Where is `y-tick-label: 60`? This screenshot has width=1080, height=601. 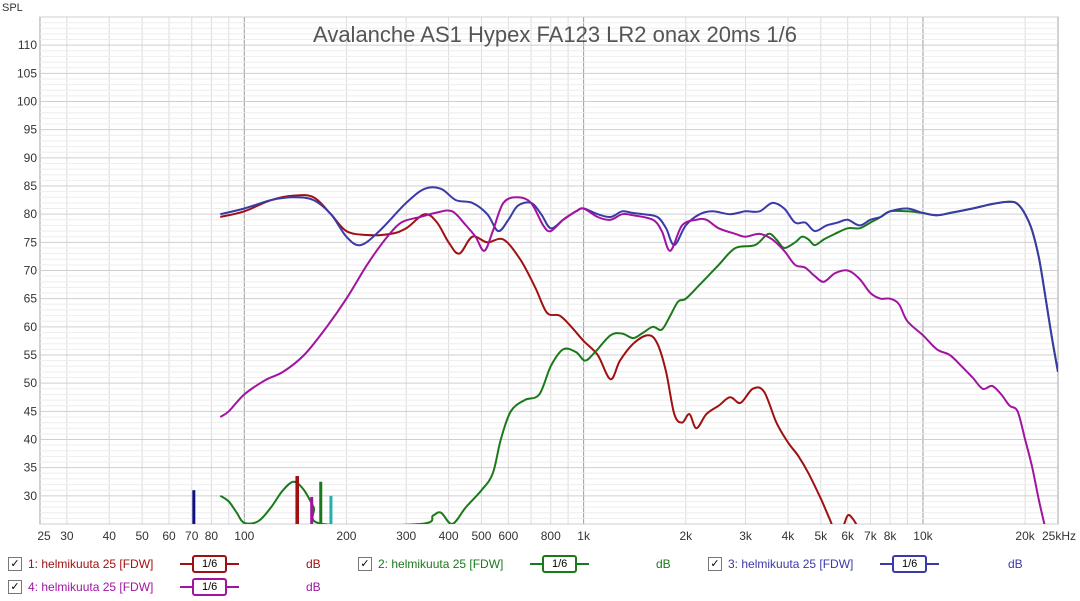 y-tick-label: 60 is located at coordinates (31, 327).